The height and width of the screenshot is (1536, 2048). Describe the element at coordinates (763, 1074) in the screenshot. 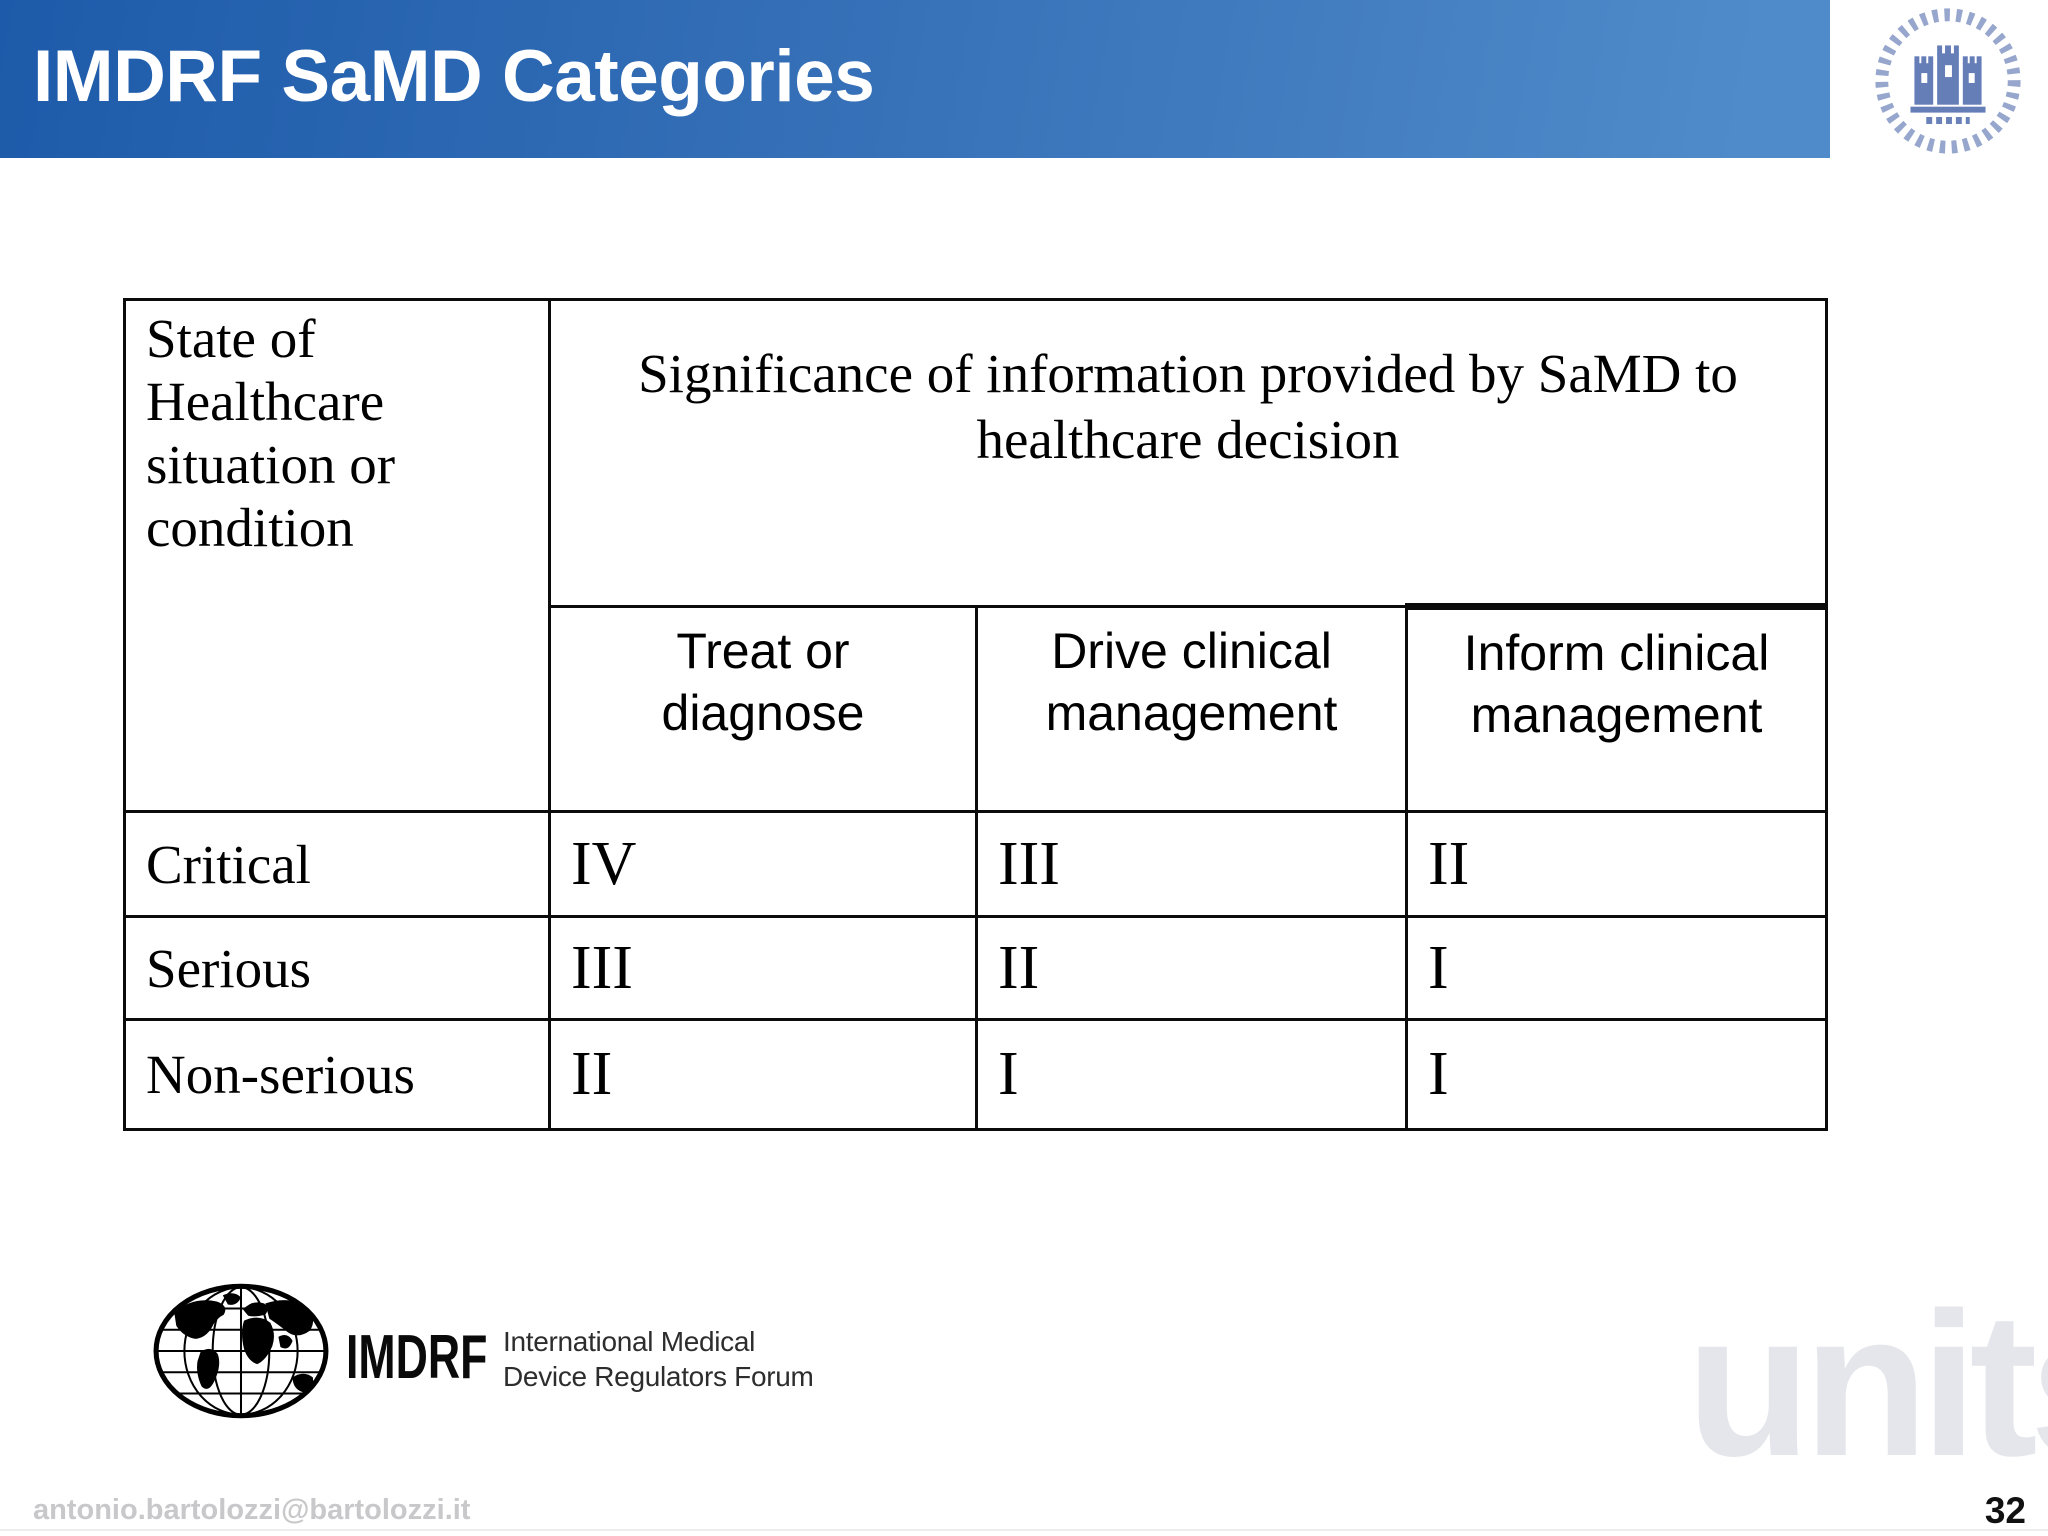

I see `cell-non-serious-treat: II` at that location.